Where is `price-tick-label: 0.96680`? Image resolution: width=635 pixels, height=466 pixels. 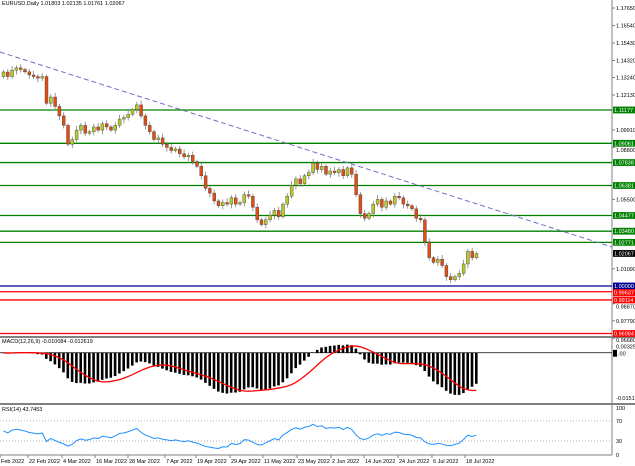 price-tick-label: 0.96680 is located at coordinates (625, 341).